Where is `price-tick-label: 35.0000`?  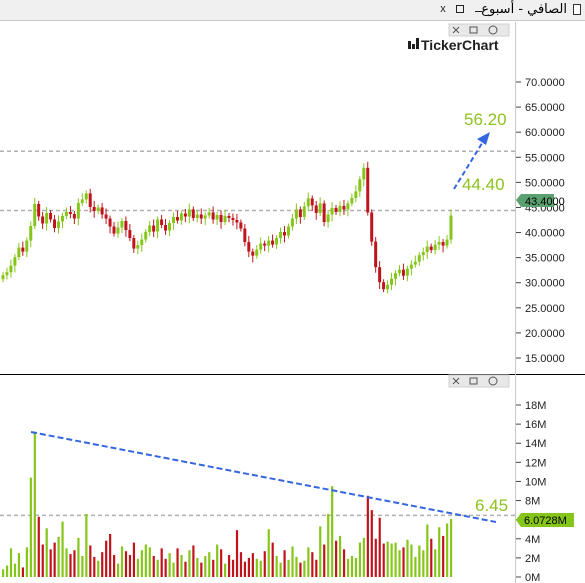
price-tick-label: 35.0000 is located at coordinates (545, 259).